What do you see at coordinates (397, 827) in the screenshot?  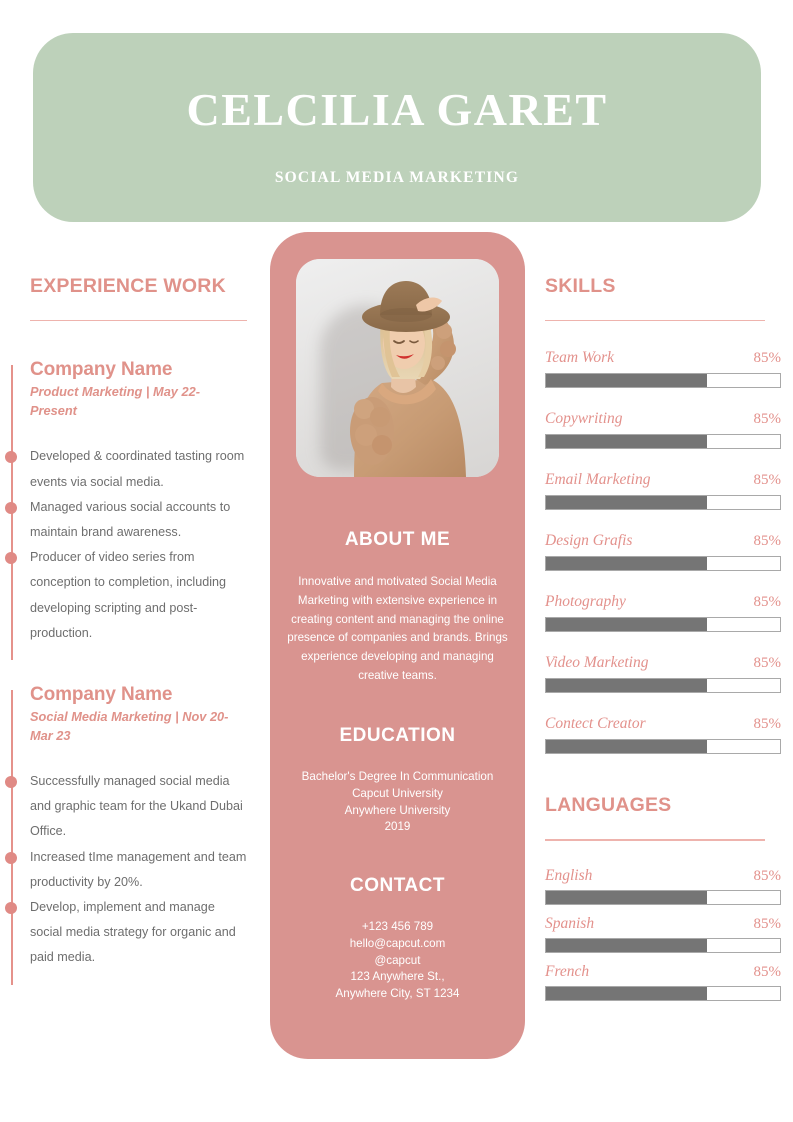 I see `education-line: 2019` at bounding box center [397, 827].